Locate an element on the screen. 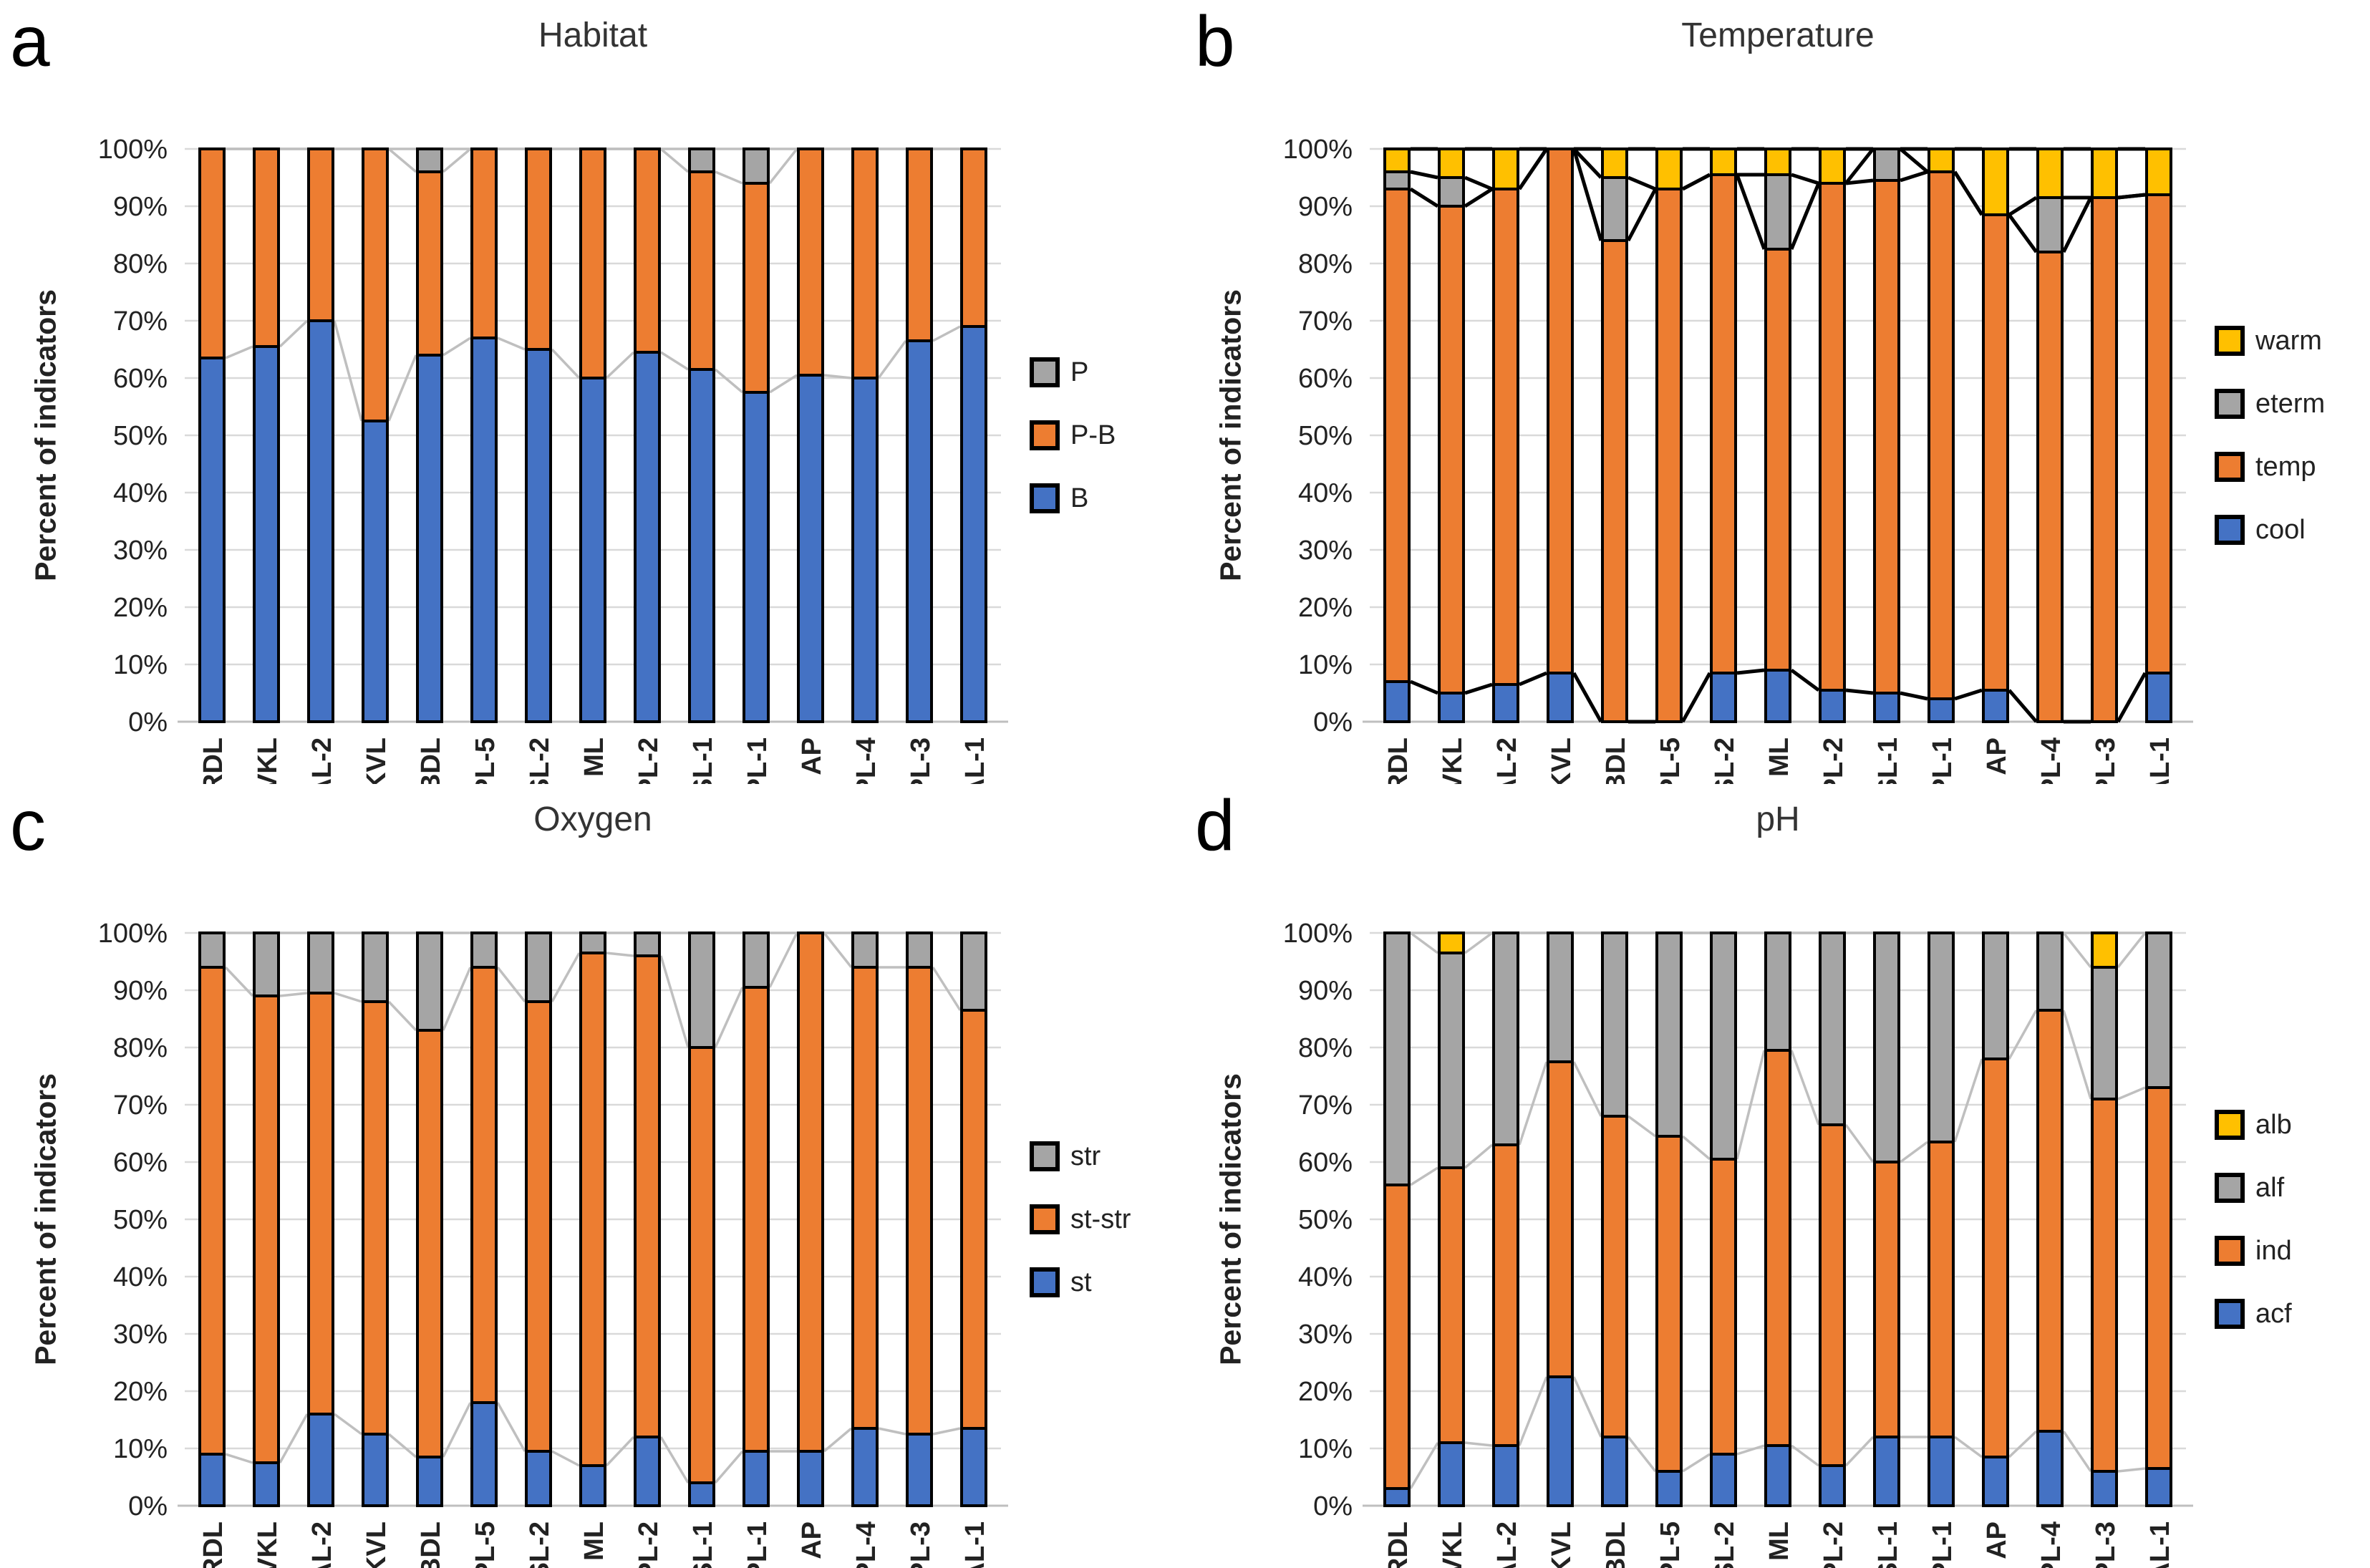  x-category-label: AP is located at coordinates (812, 756).